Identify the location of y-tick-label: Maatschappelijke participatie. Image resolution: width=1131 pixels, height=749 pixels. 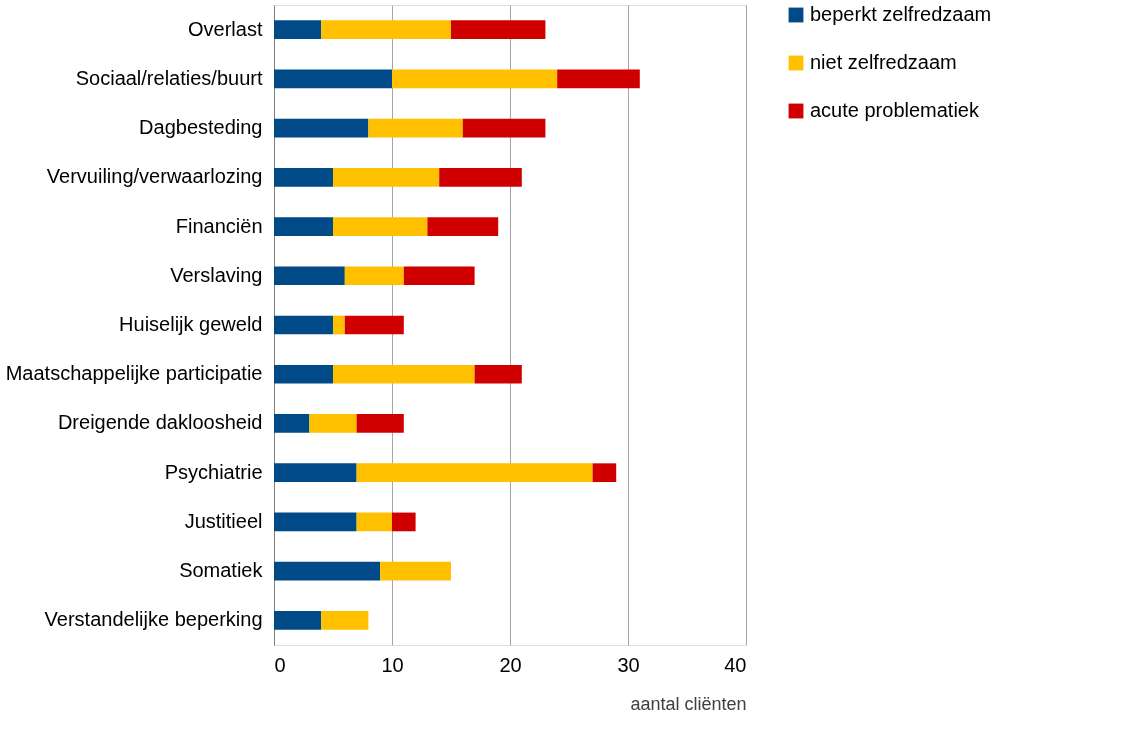
(134, 373).